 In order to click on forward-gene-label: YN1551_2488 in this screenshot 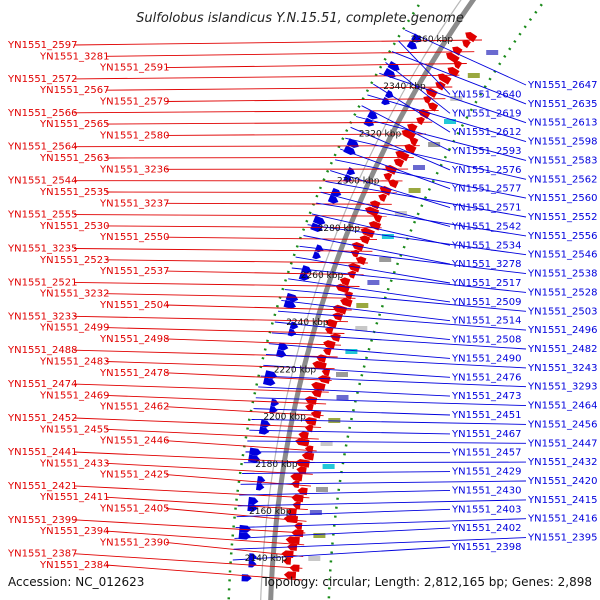, I will do `click(42, 350)`.